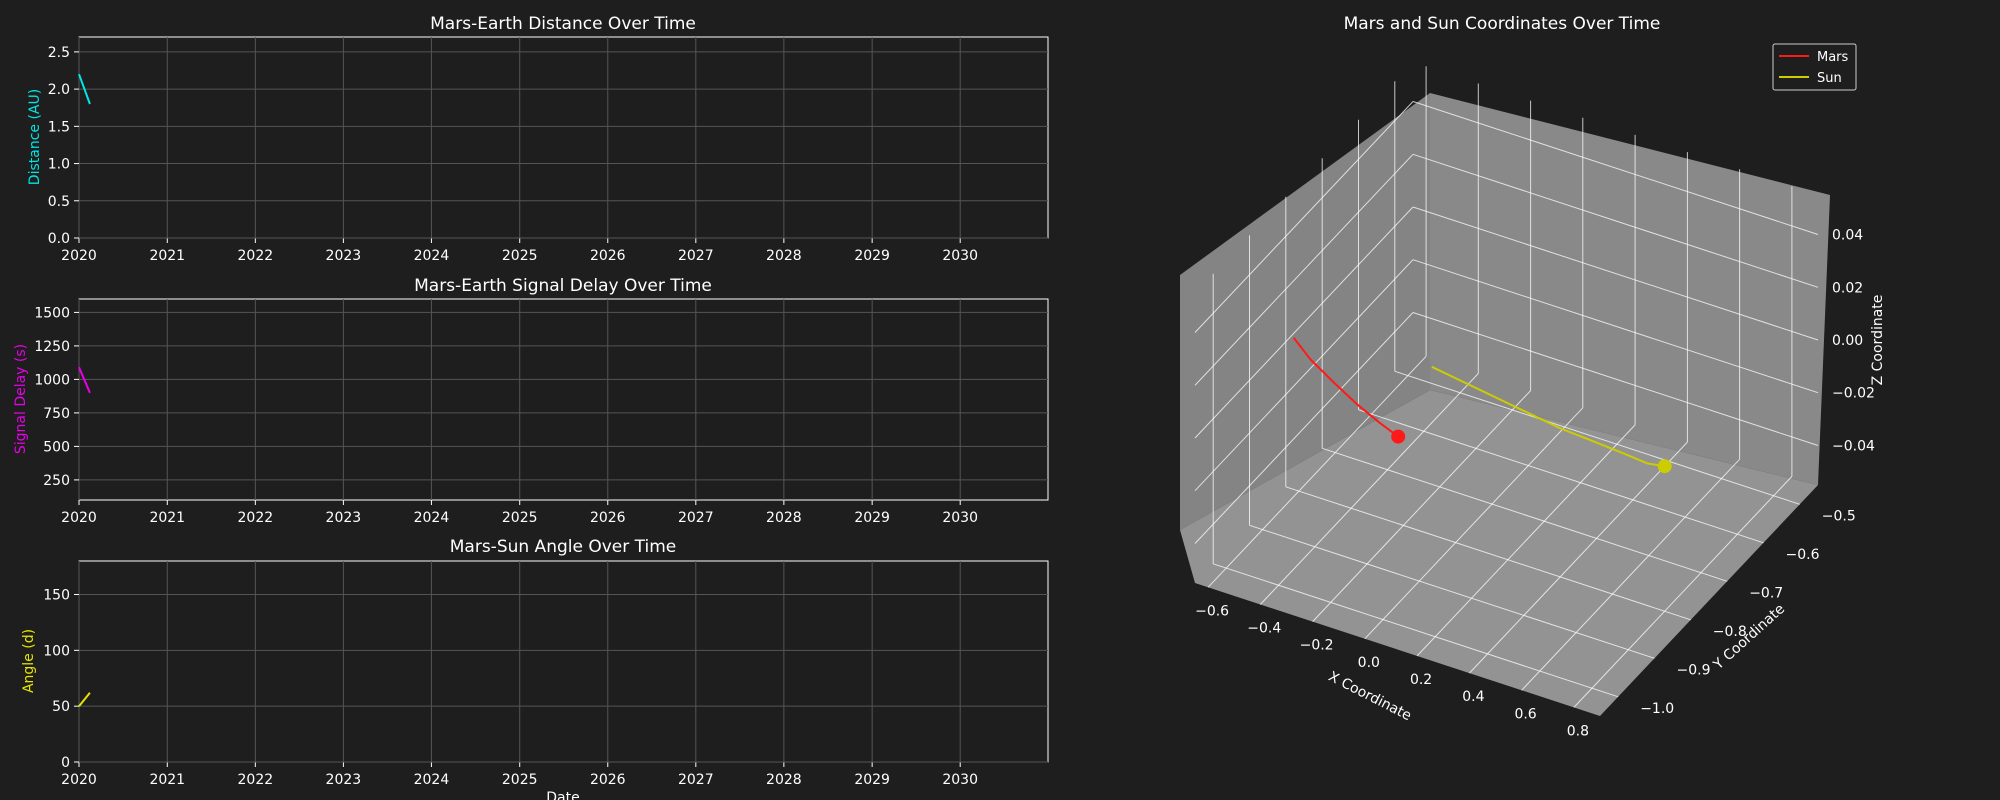 This screenshot has height=800, width=2000. What do you see at coordinates (1748, 612) in the screenshot?
I see `y-tick-labels: −0.5 −0.6 −0.7 −0.8 −0.9 −1.0` at bounding box center [1748, 612].